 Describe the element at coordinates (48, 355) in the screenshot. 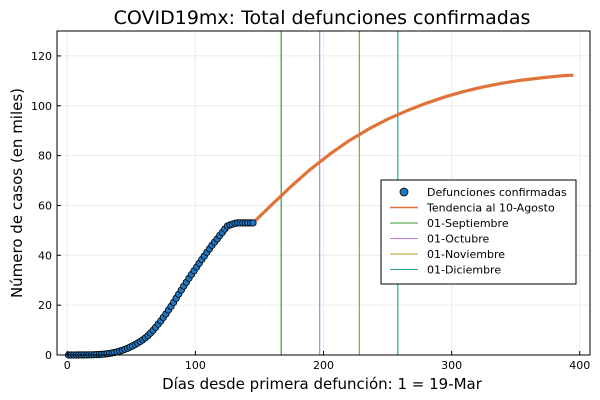

I see `y-tick-label: 0` at that location.